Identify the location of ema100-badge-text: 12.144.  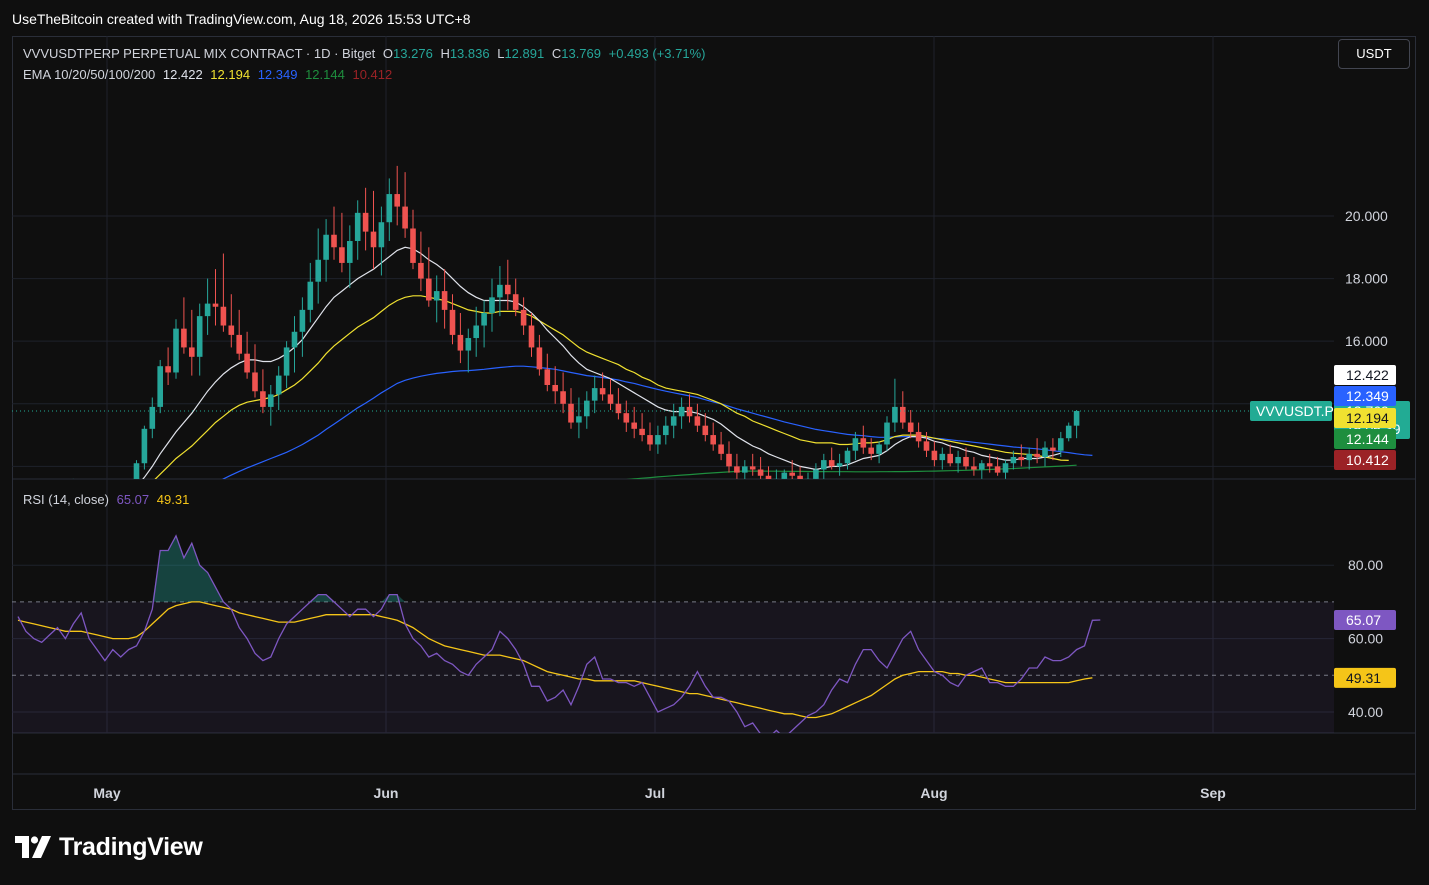
(1367, 439).